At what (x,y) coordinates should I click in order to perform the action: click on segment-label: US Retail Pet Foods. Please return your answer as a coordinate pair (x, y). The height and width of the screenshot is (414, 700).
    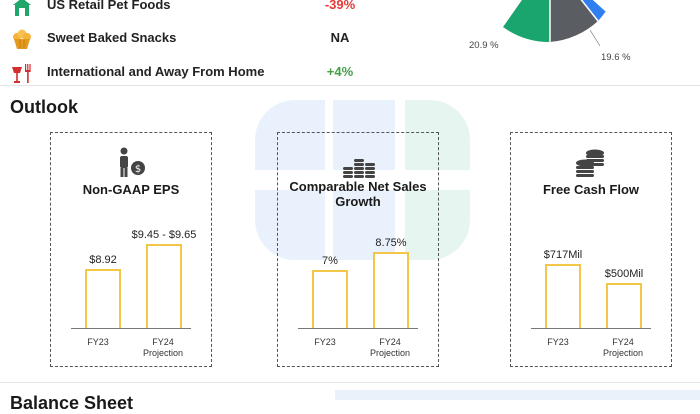
    Looking at the image, I should click on (109, 6).